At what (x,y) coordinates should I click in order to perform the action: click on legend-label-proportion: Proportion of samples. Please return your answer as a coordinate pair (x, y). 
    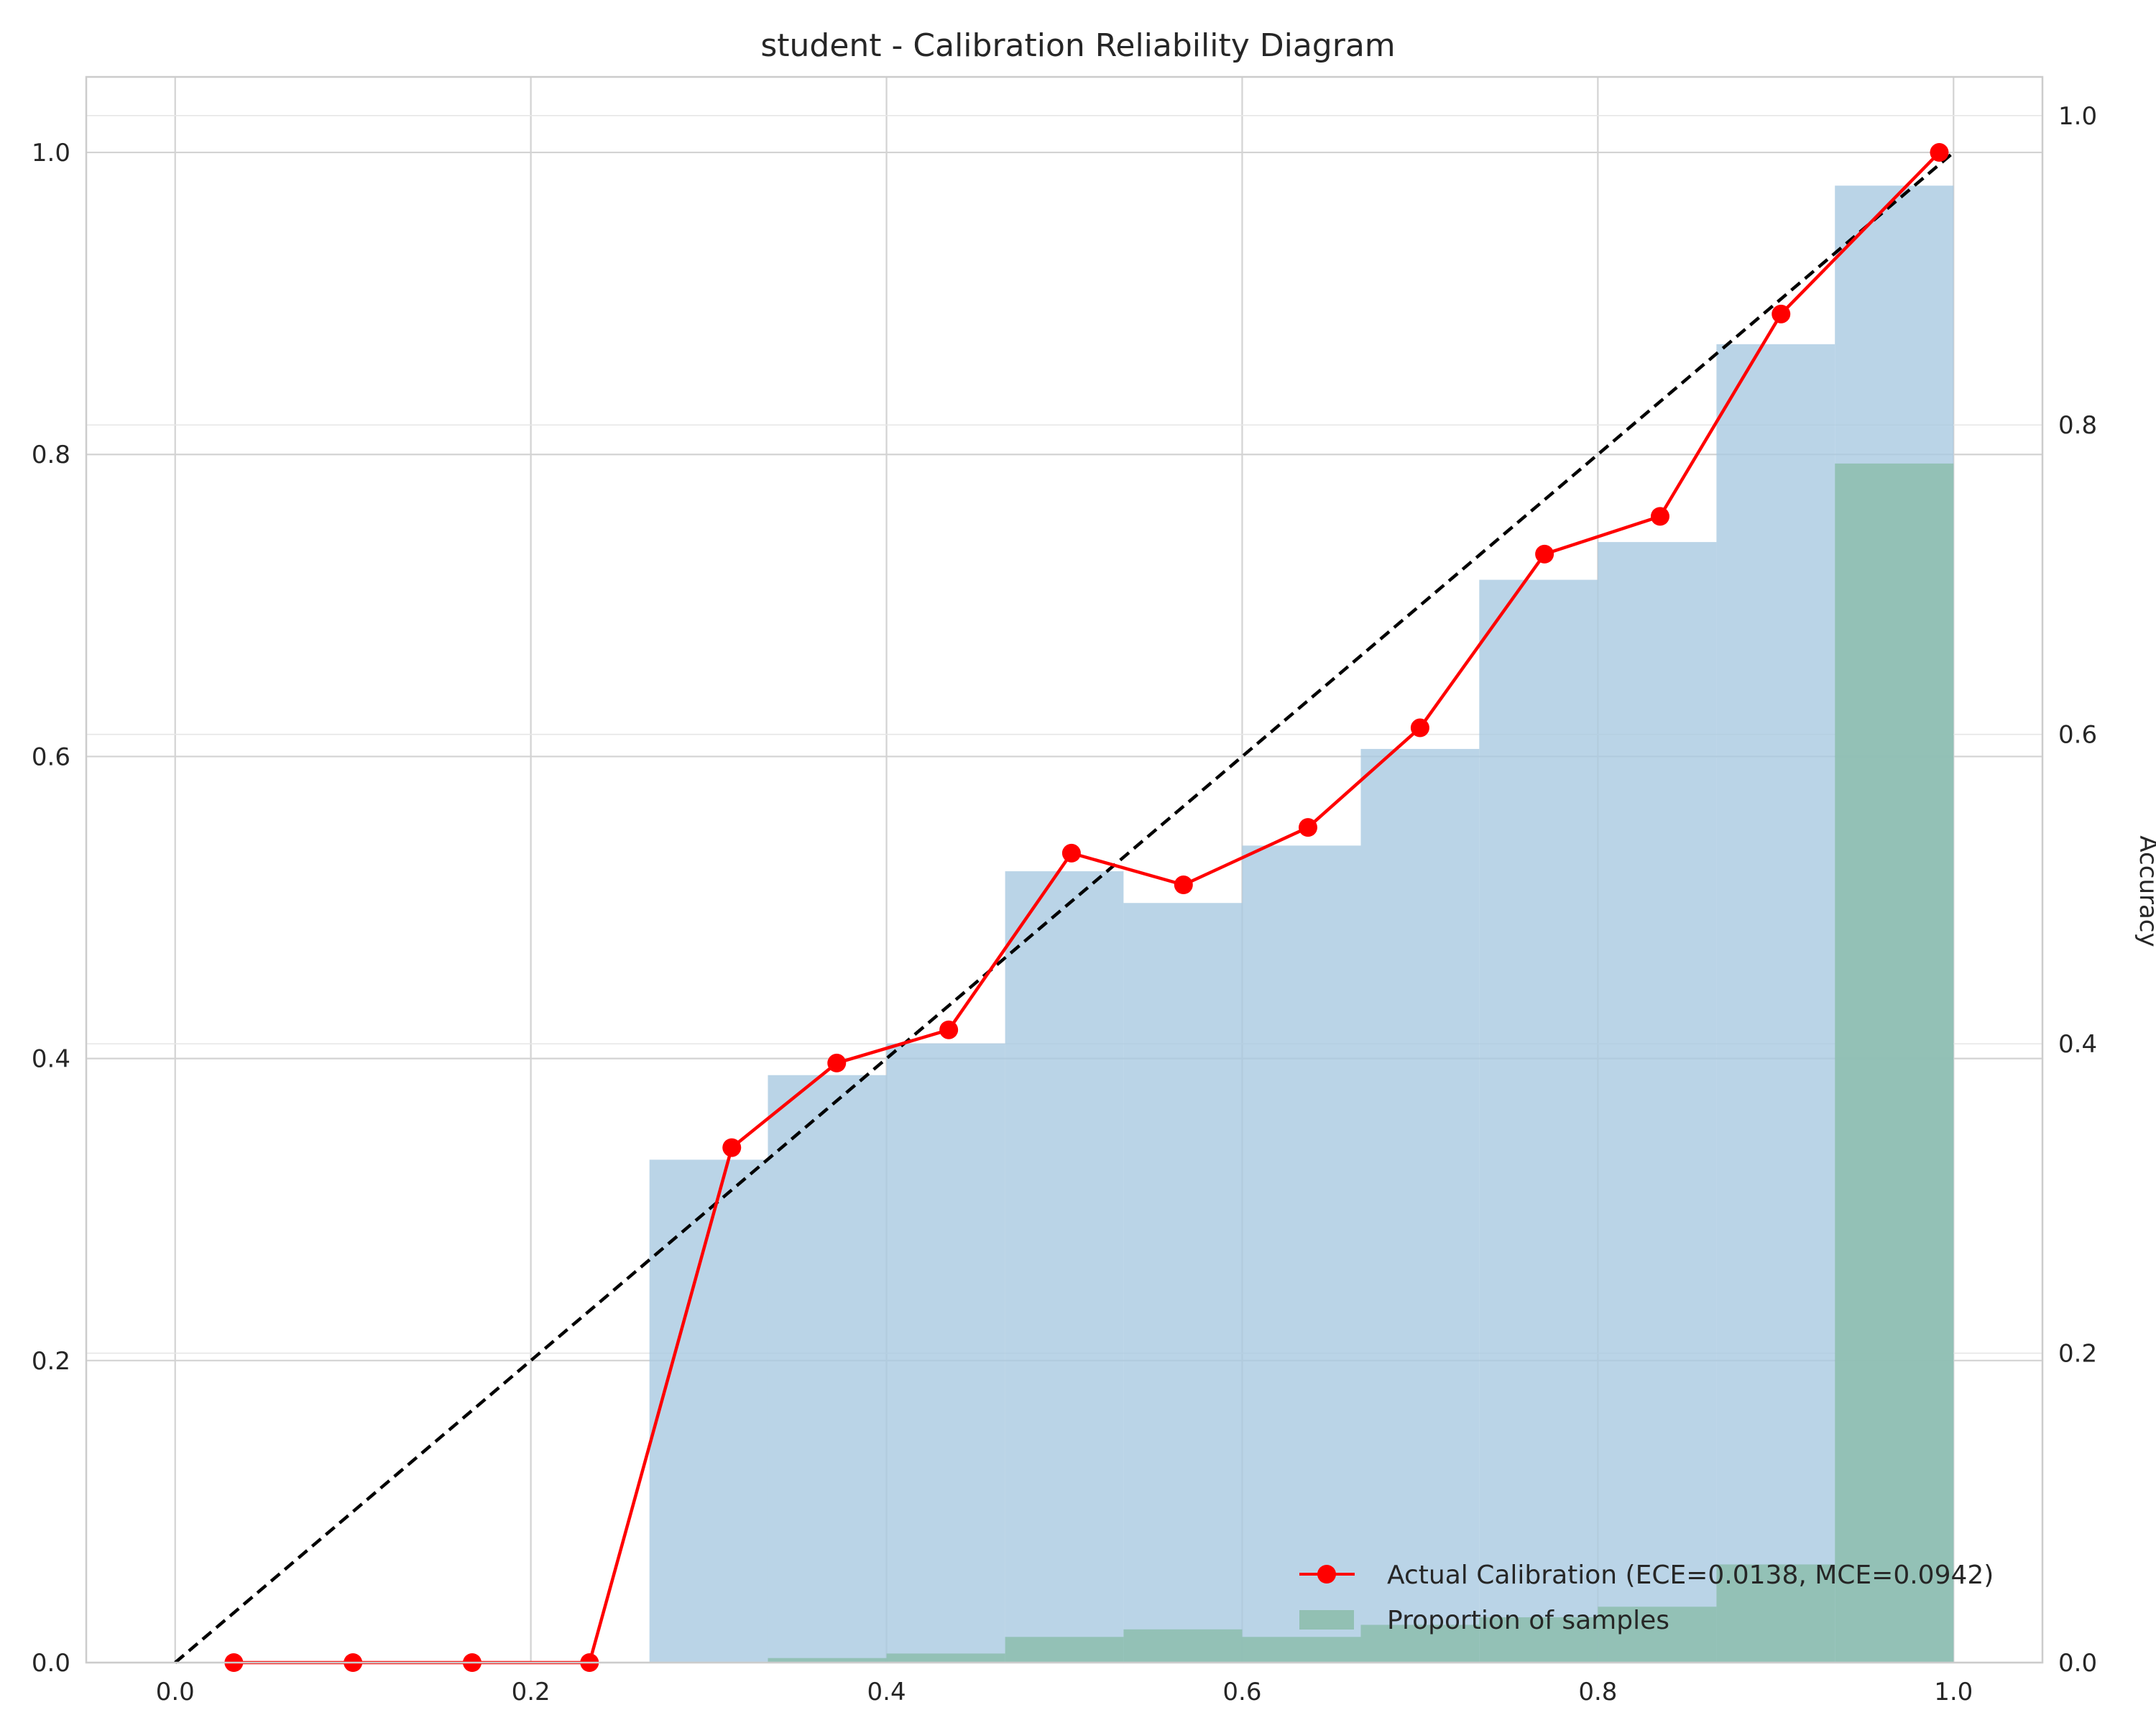
    Looking at the image, I should click on (1528, 1620).